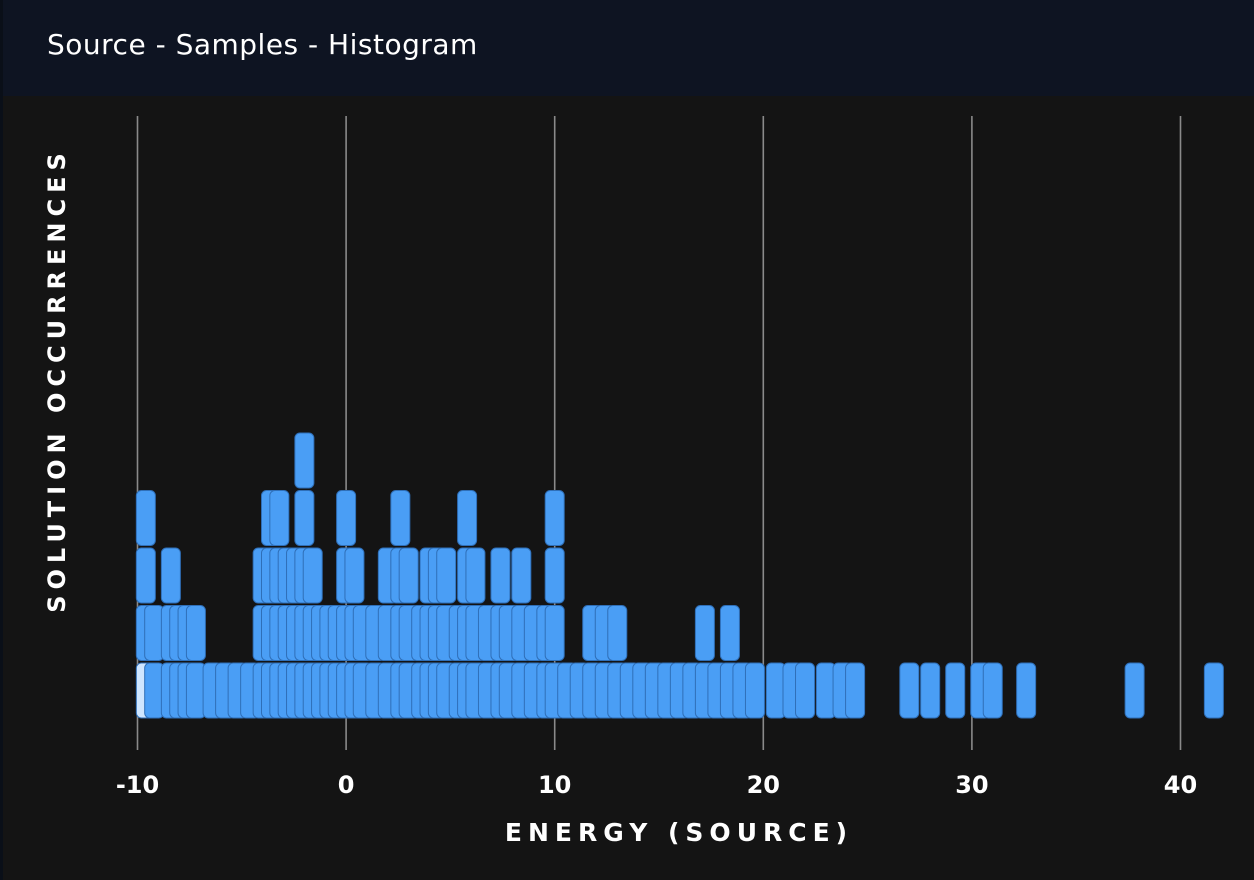  Describe the element at coordinates (57, 380) in the screenshot. I see `y-axis-label: SOLUTION OCCURRENCES` at that location.